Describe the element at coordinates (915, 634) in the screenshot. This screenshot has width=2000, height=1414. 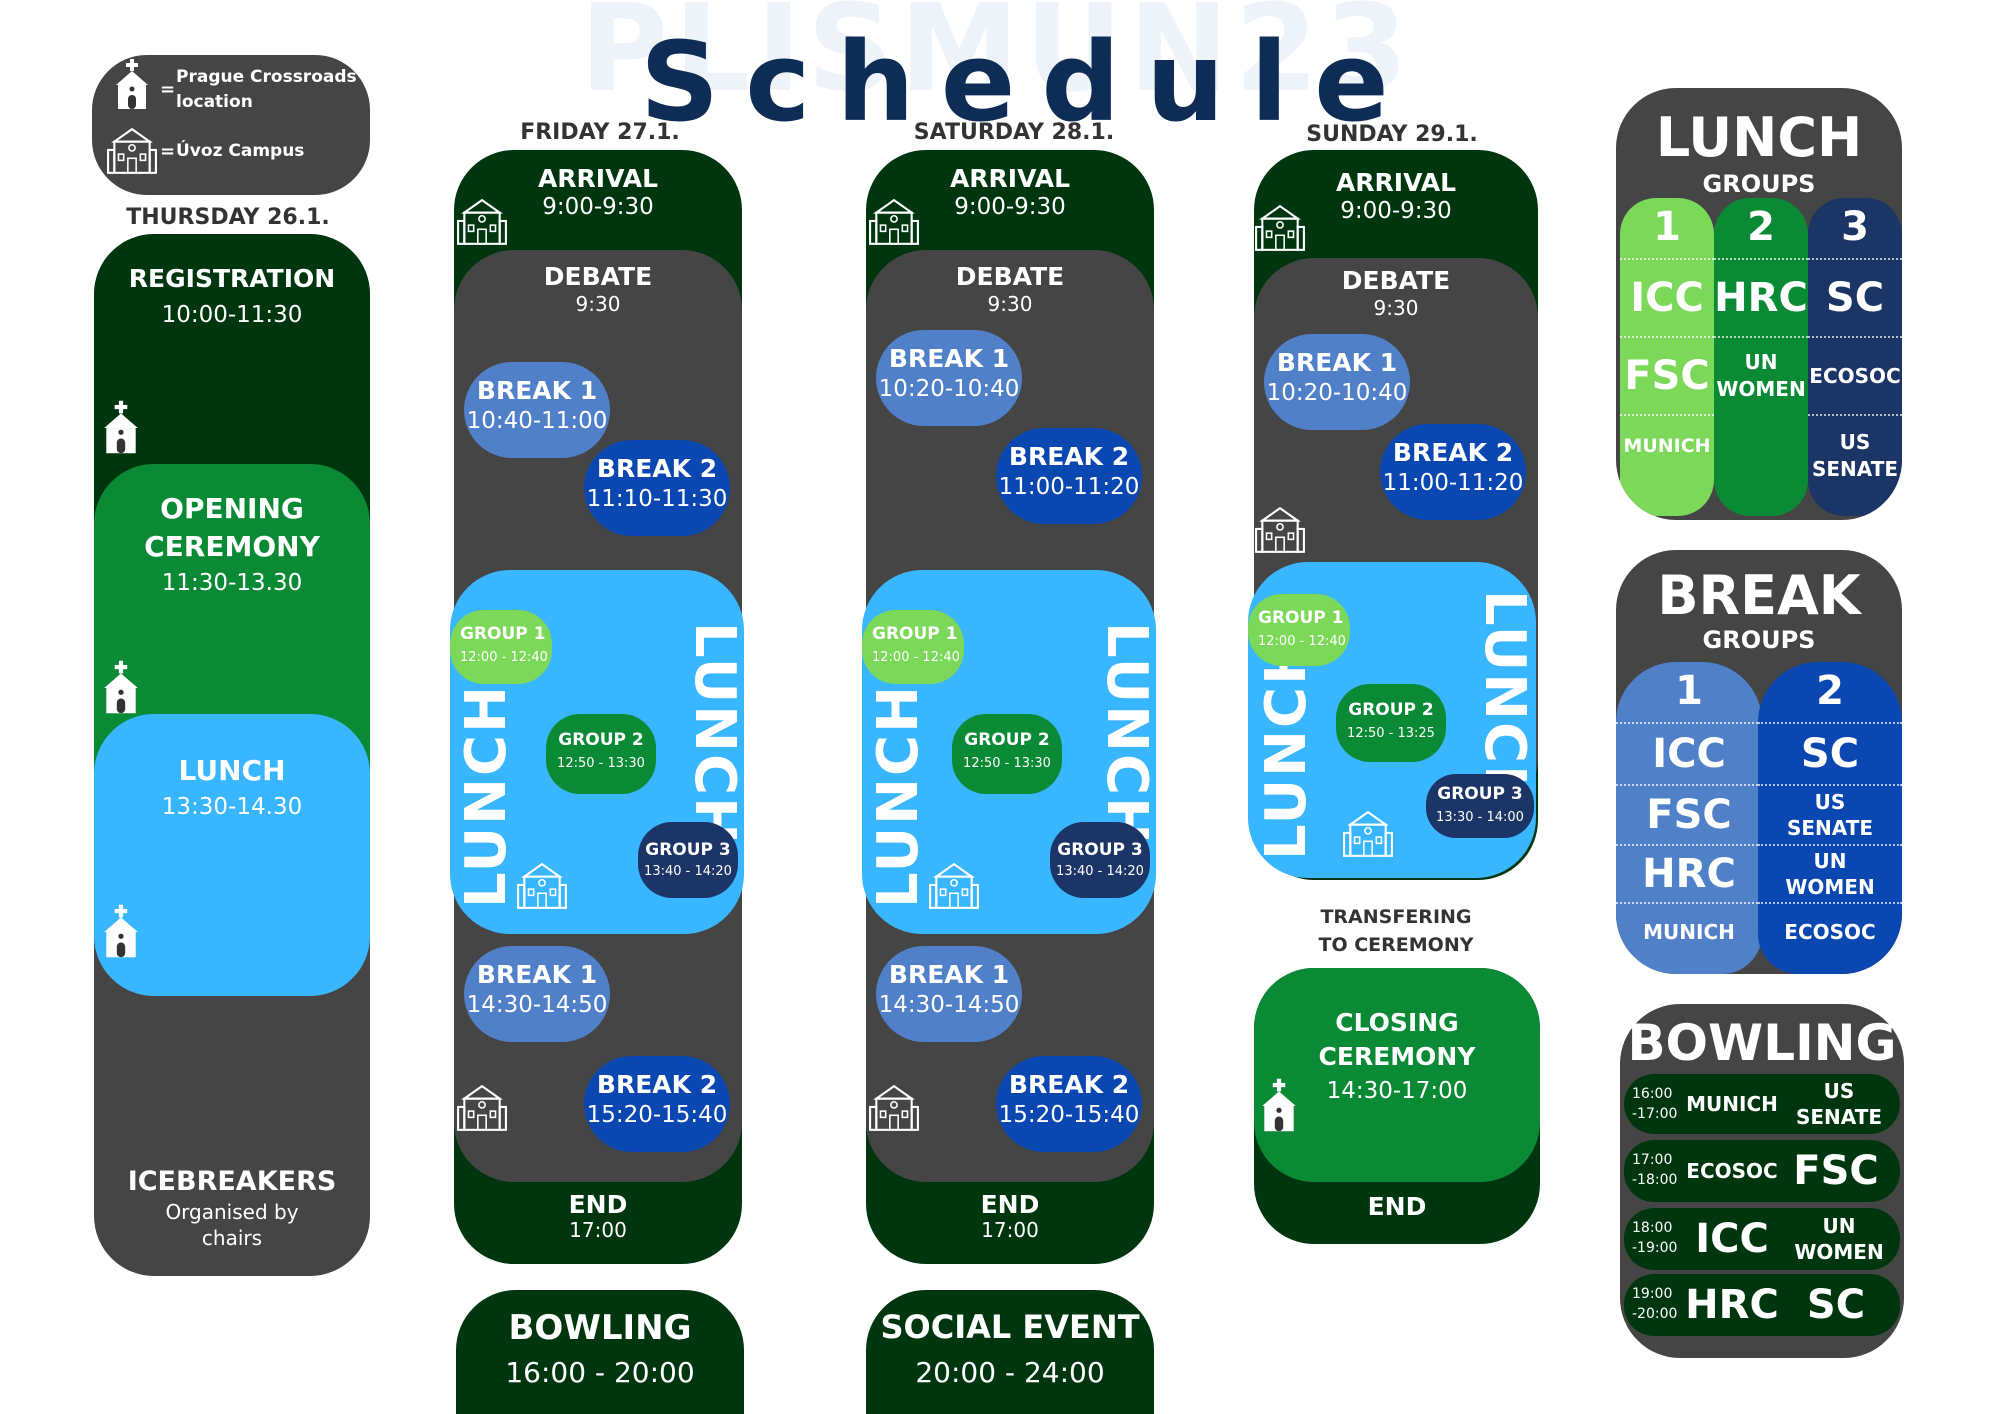
I see `saturday-group1-title: GROUP 1` at that location.